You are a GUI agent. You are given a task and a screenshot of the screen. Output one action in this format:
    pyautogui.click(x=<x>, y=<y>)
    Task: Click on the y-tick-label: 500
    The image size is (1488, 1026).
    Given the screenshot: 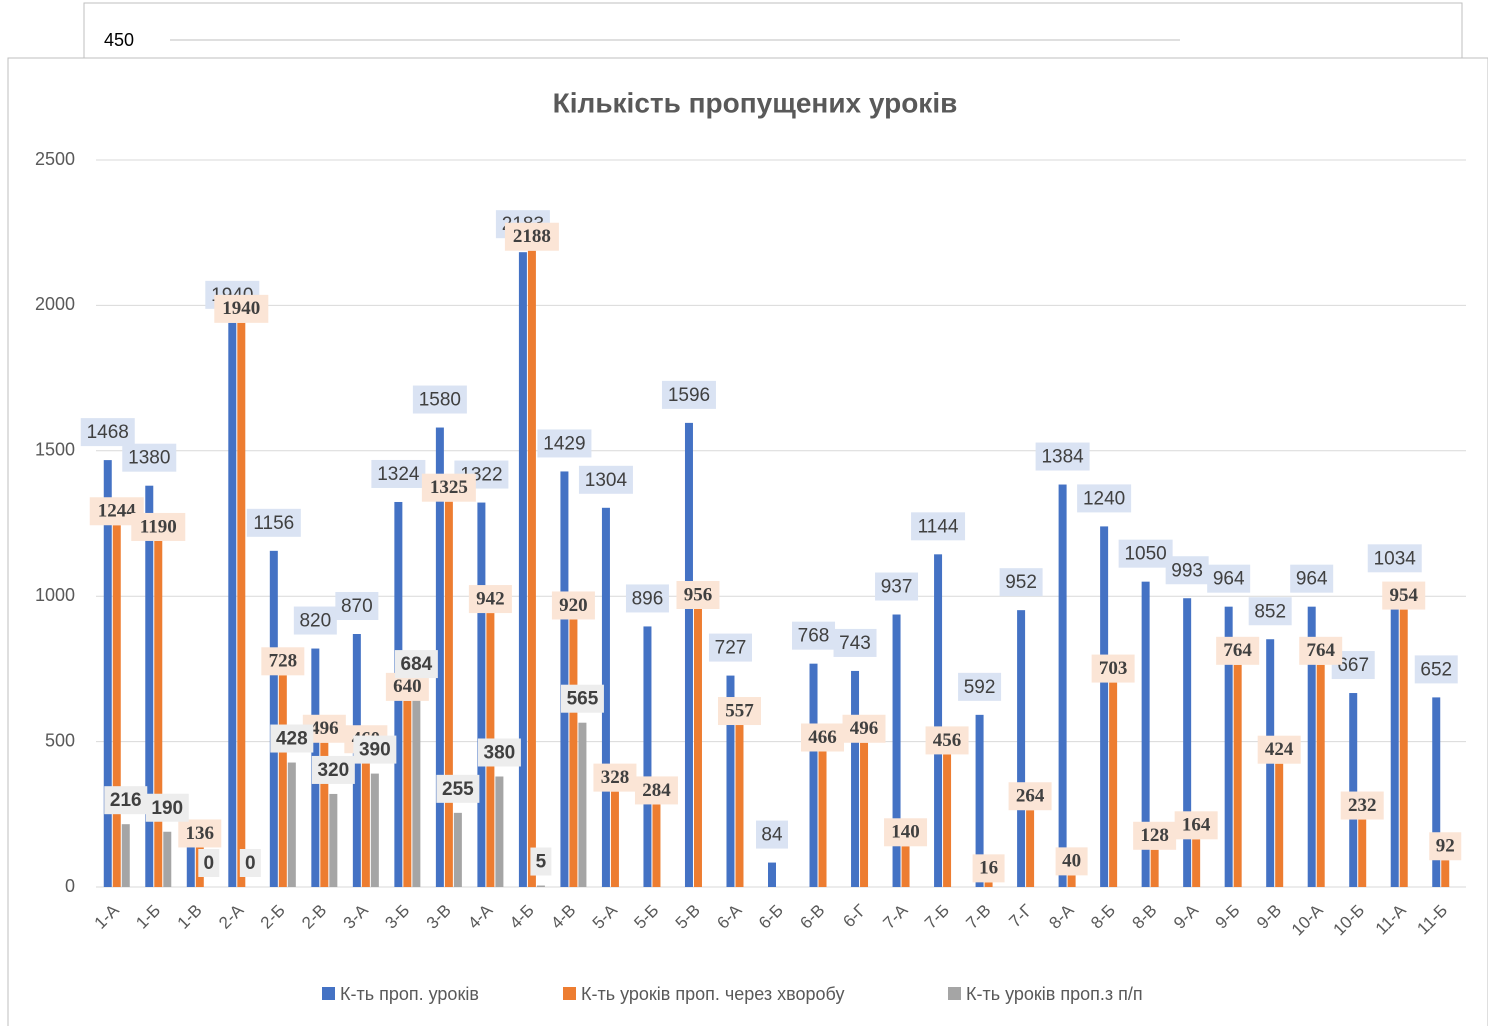 What is the action you would take?
    pyautogui.click(x=60, y=740)
    